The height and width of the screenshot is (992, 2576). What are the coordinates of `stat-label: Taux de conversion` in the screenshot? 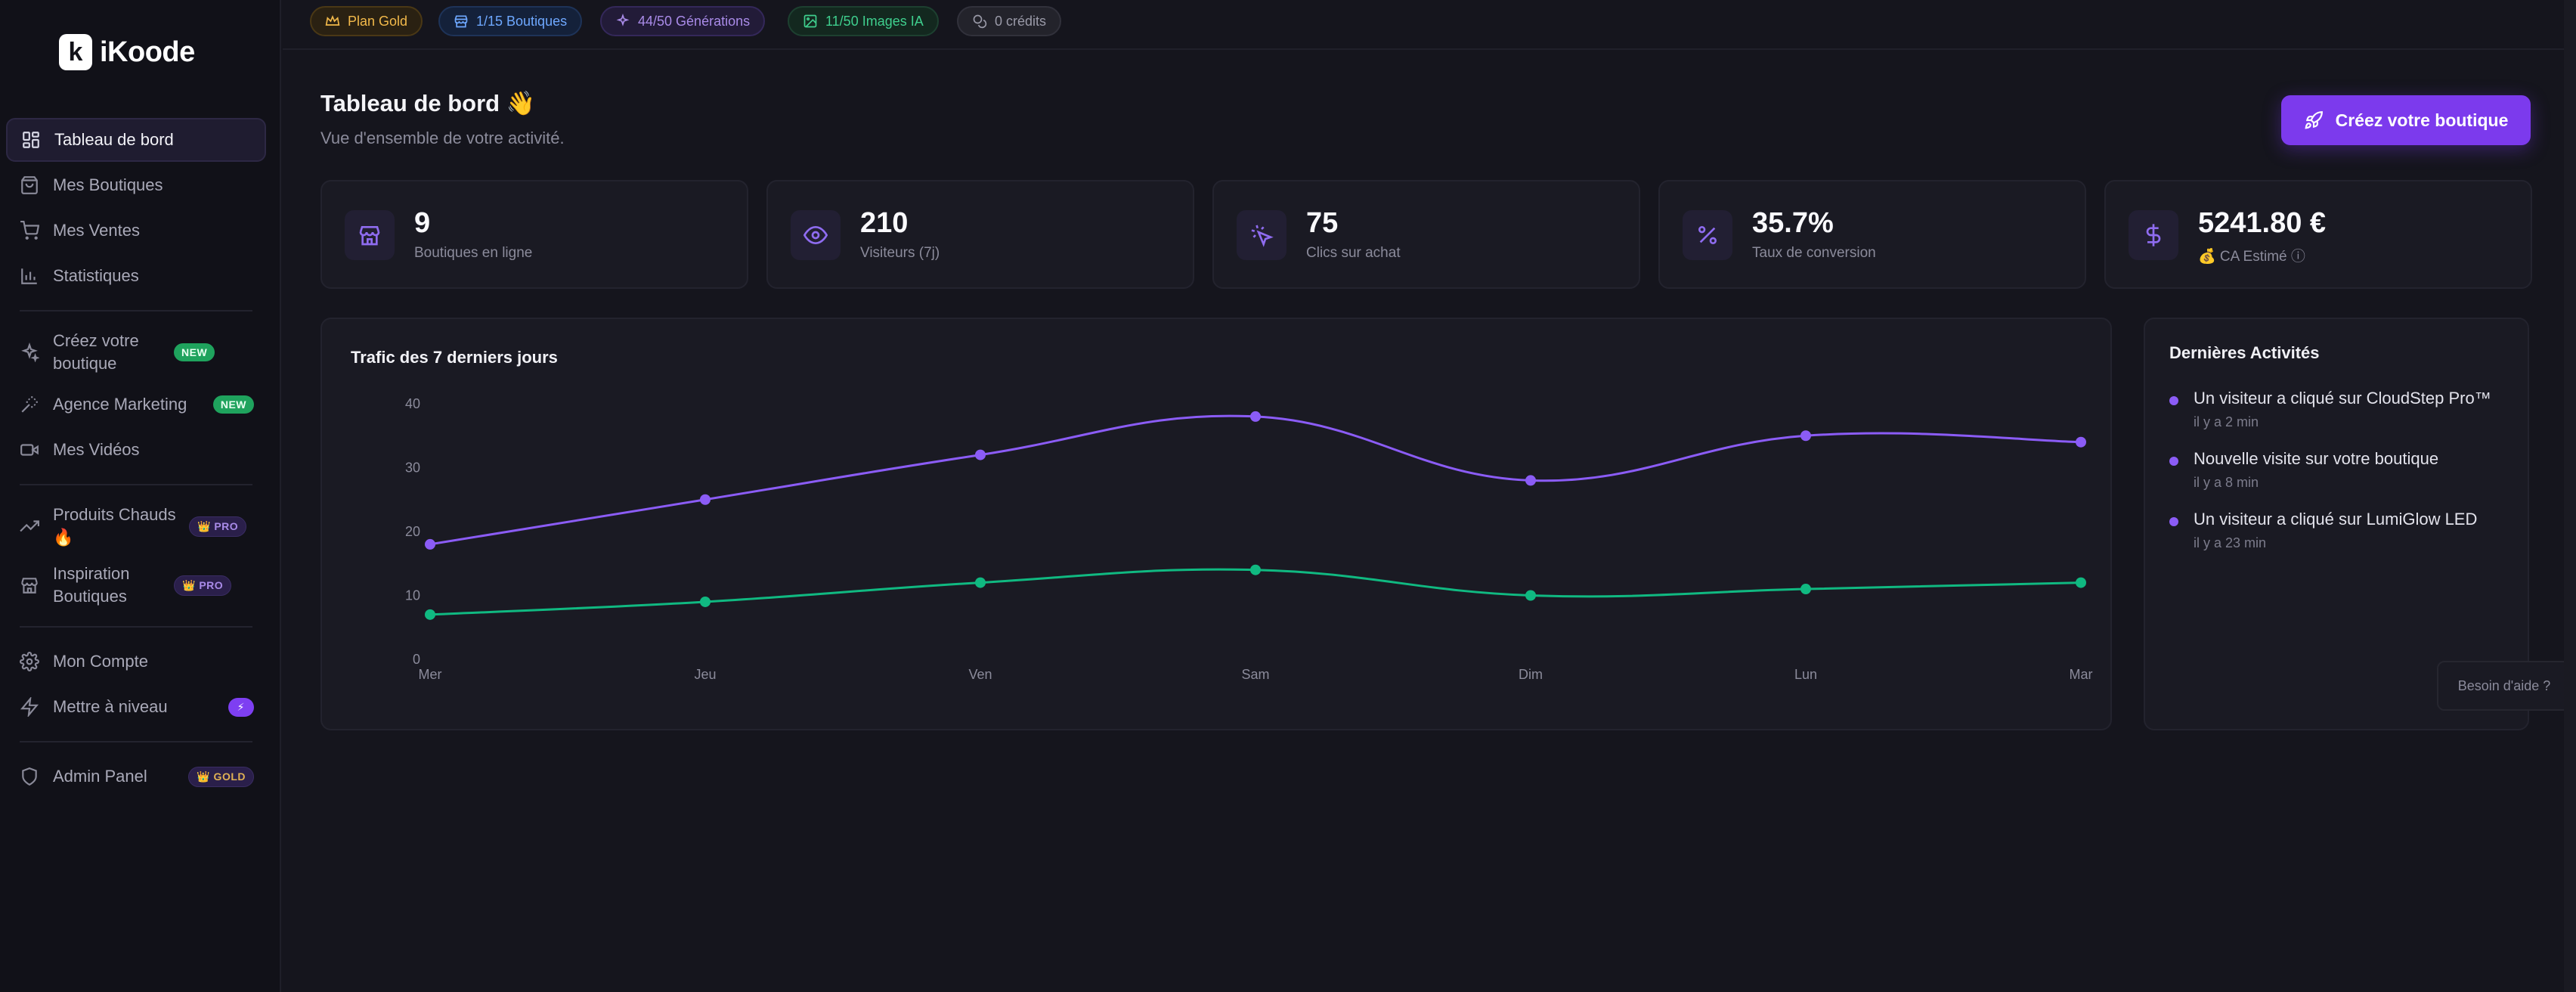 It's located at (1814, 253).